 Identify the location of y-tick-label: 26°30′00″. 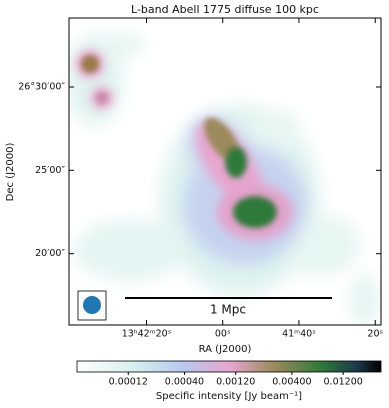
(41, 87).